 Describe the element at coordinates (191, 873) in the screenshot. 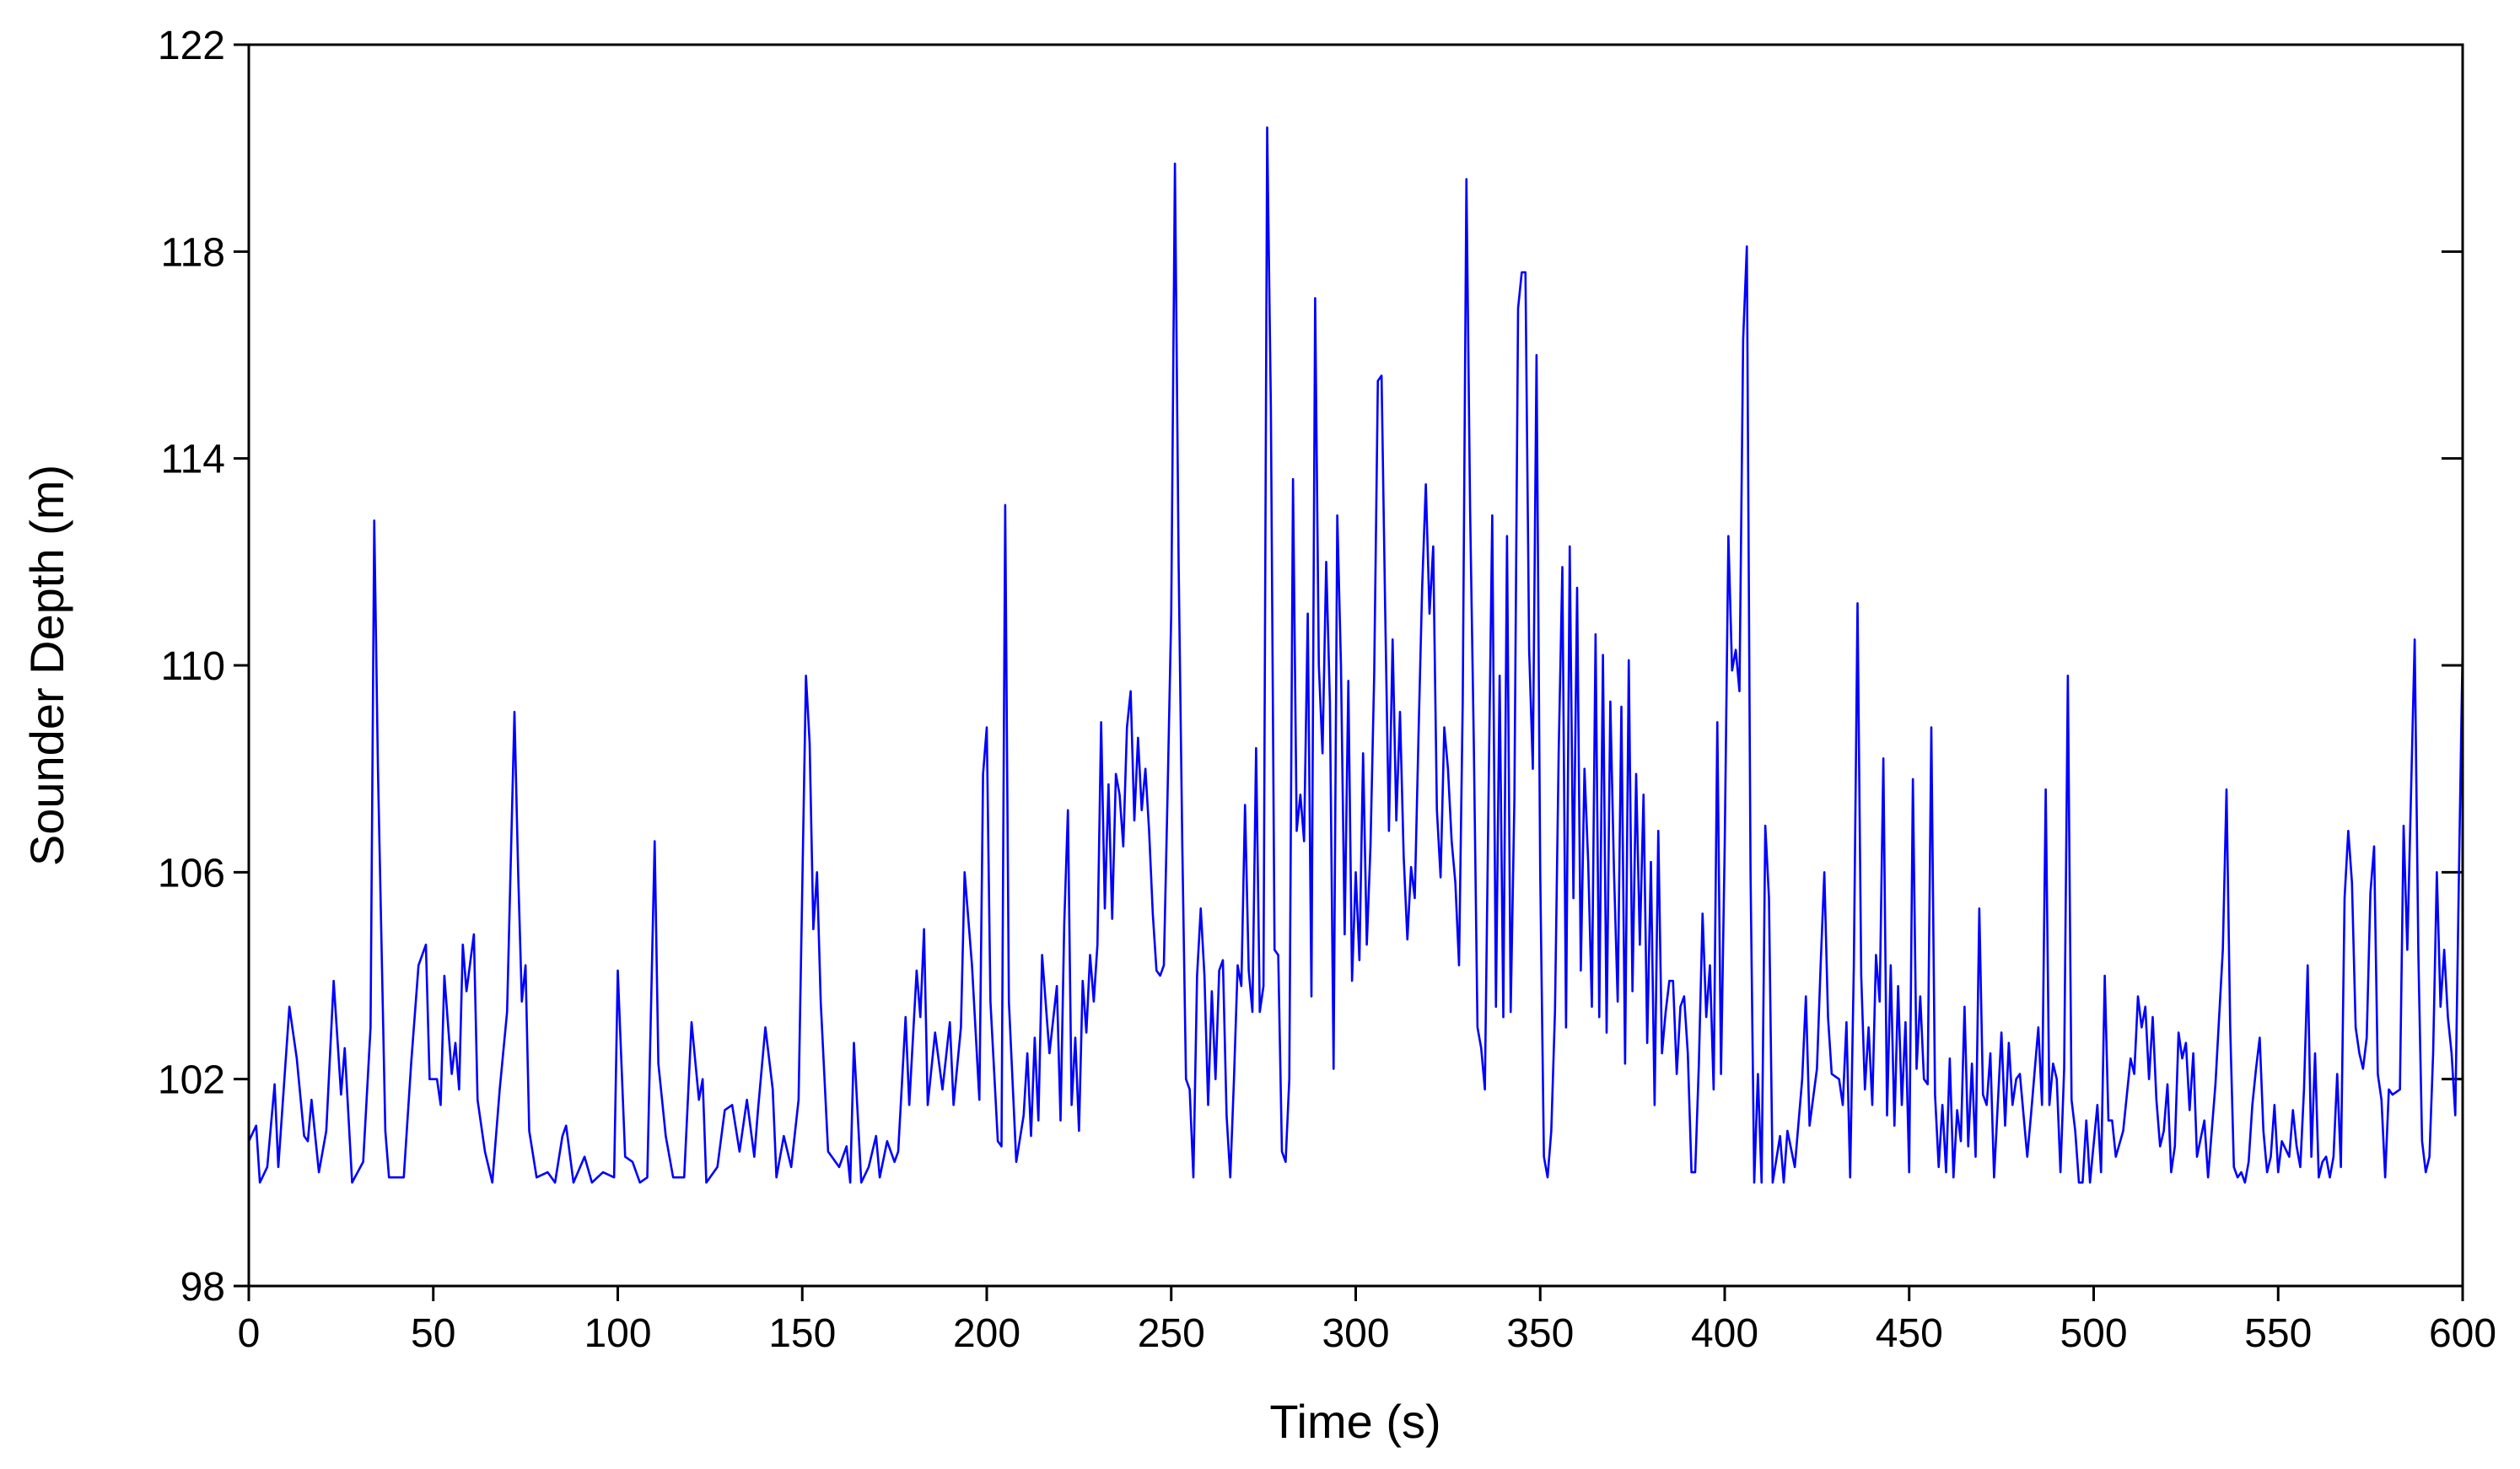

I see `y-tick-label: 106` at that location.